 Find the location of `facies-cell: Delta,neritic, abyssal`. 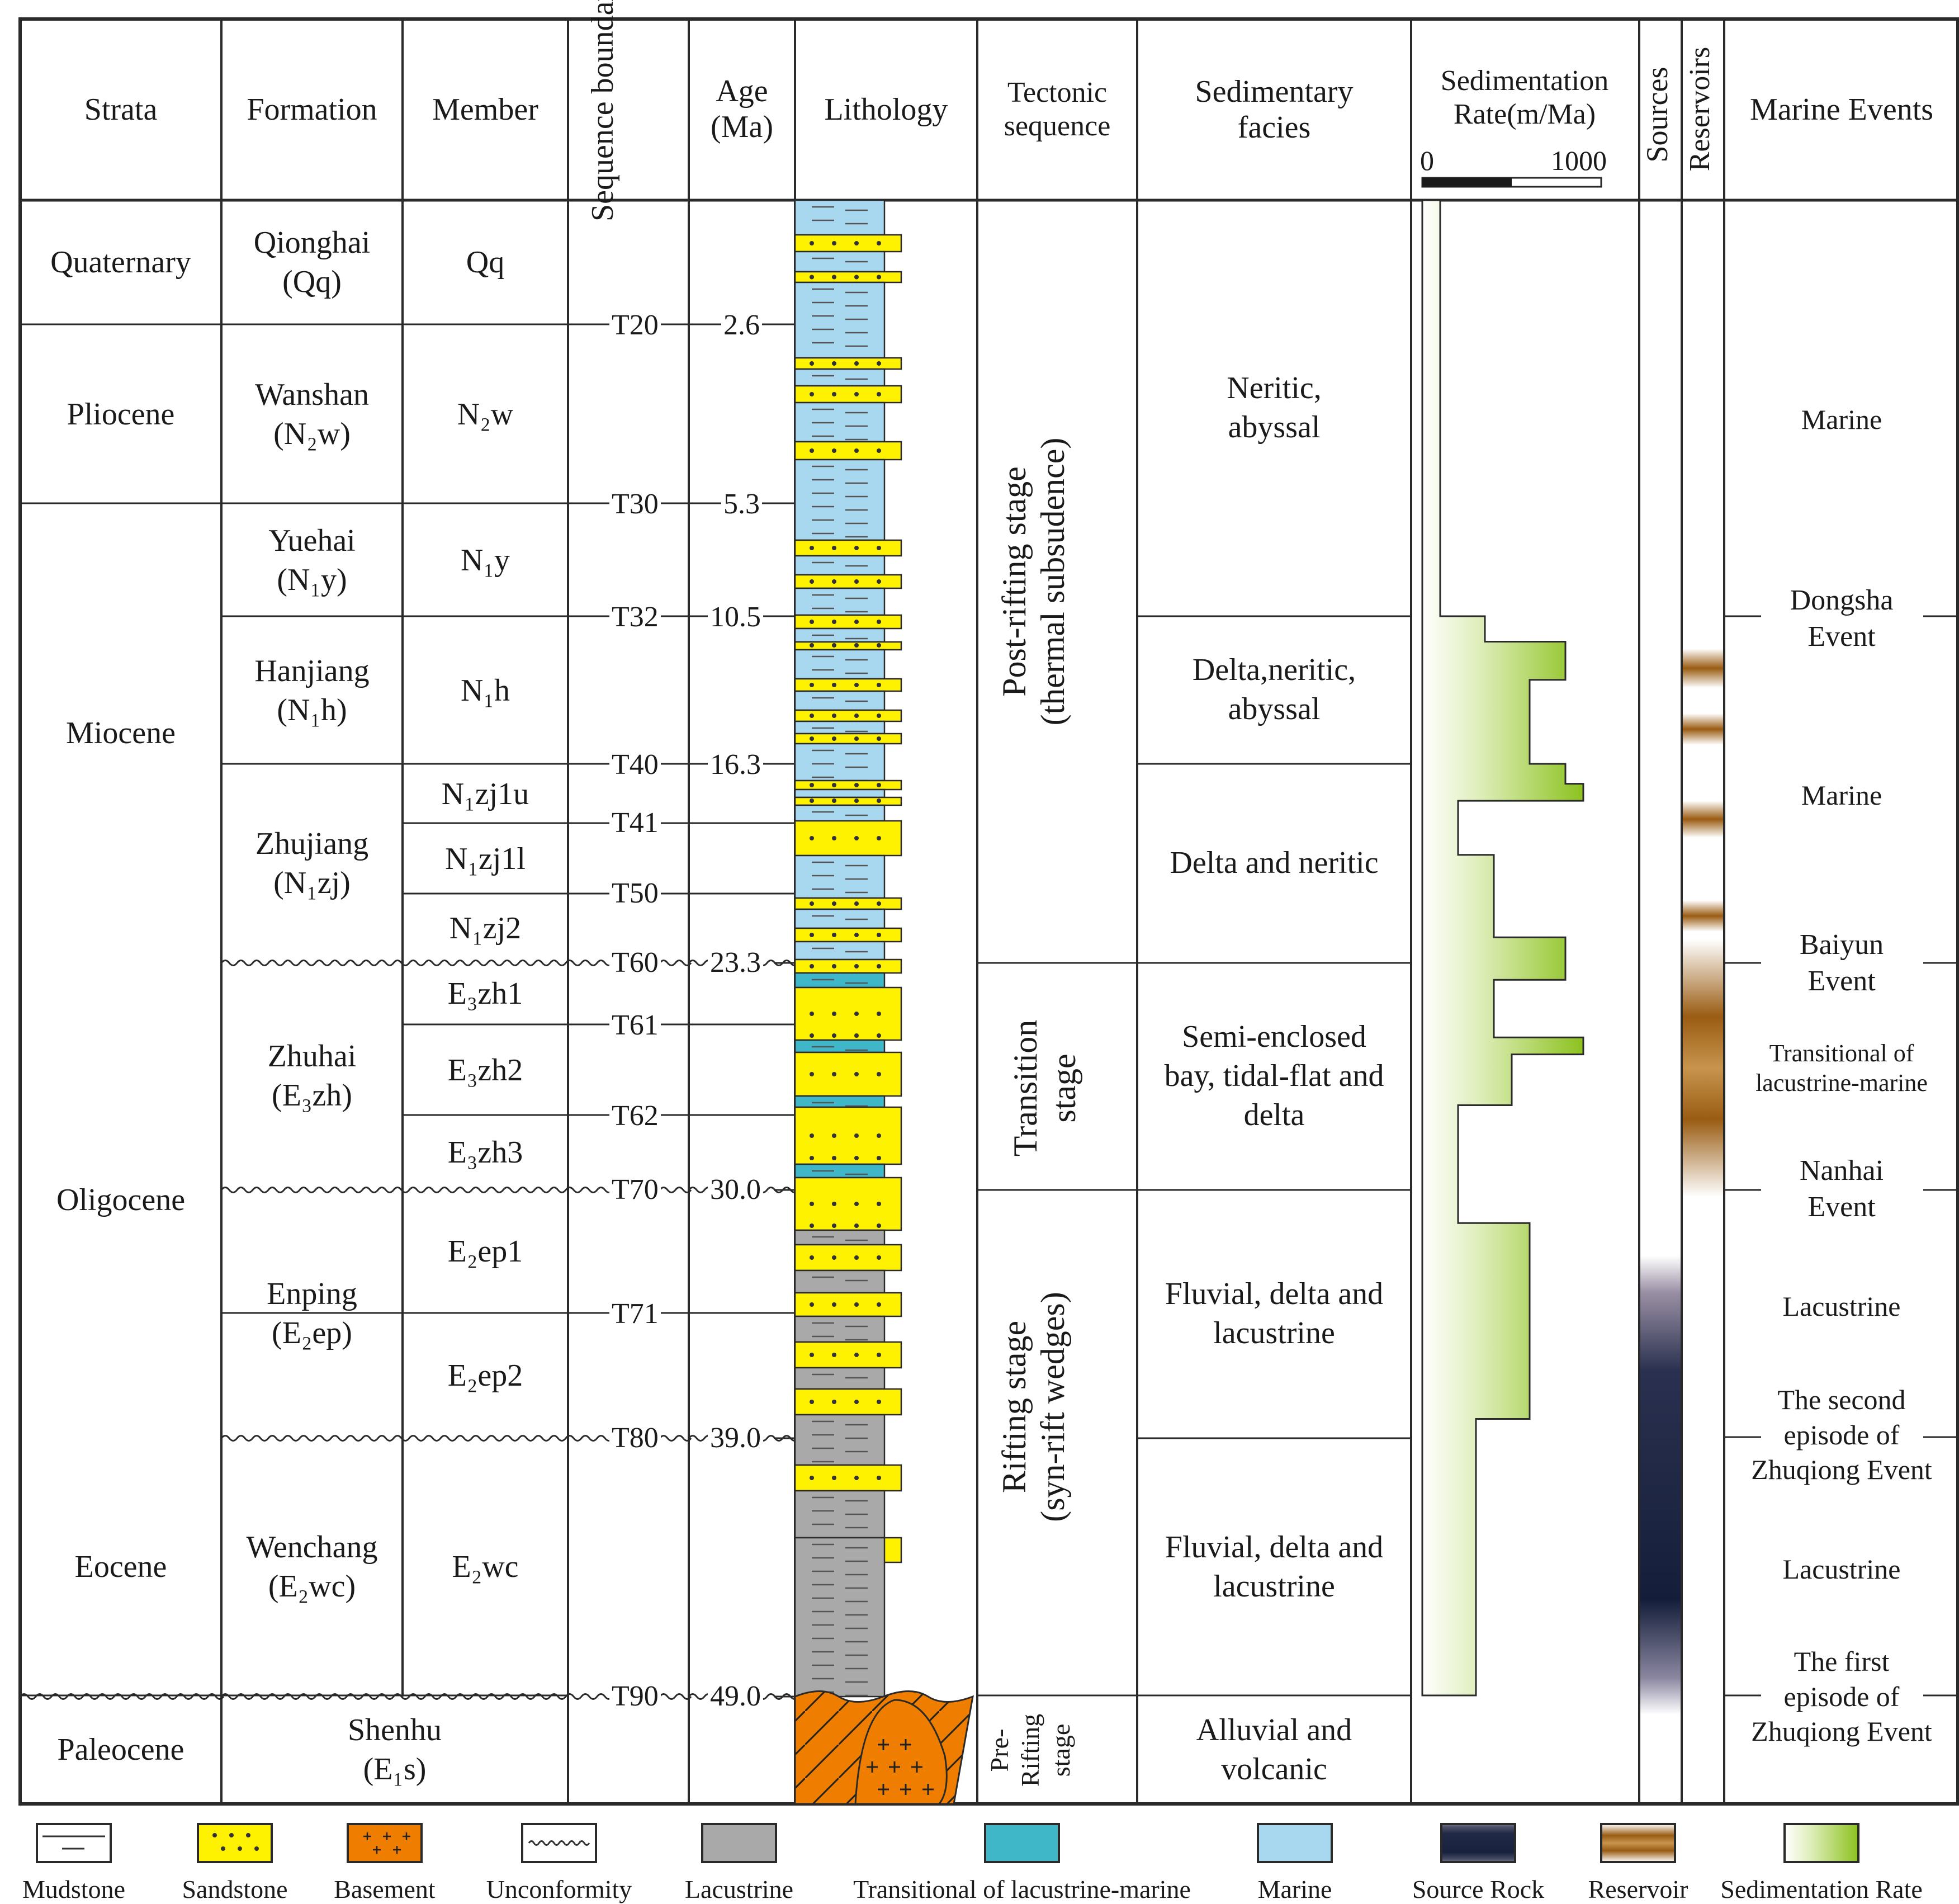

facies-cell: Delta,neritic, abyssal is located at coordinates (1274, 689).